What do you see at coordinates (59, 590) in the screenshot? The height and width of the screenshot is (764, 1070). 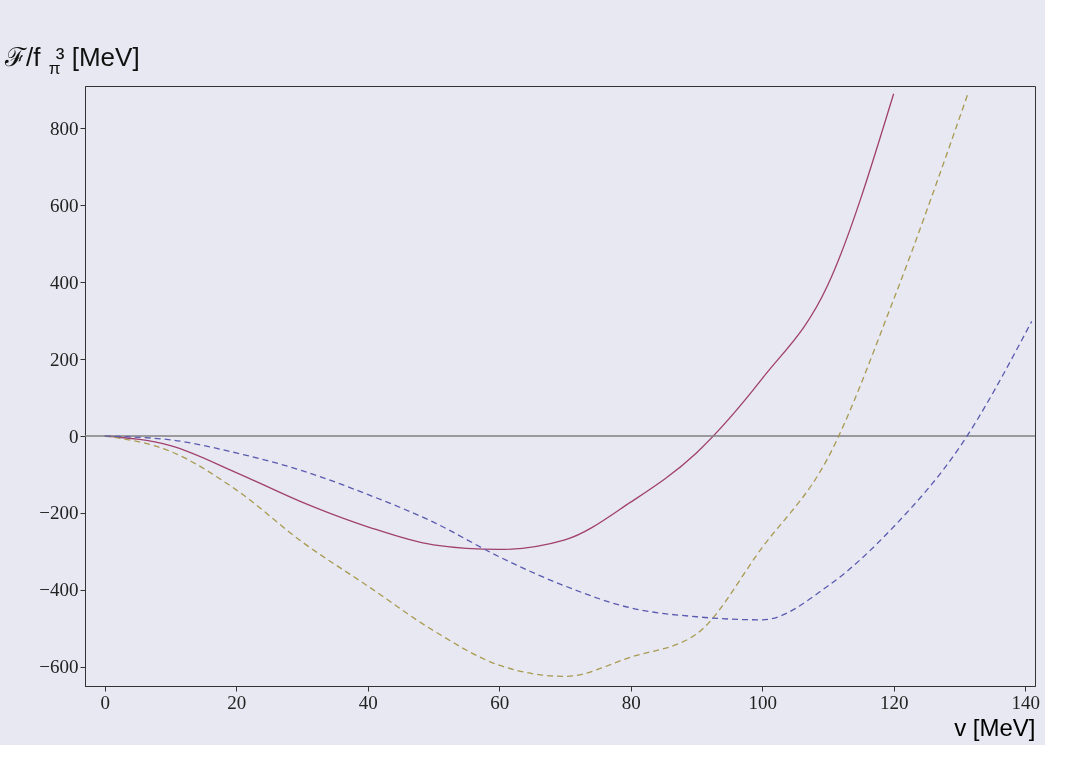 I see `y-tick-label: −400` at bounding box center [59, 590].